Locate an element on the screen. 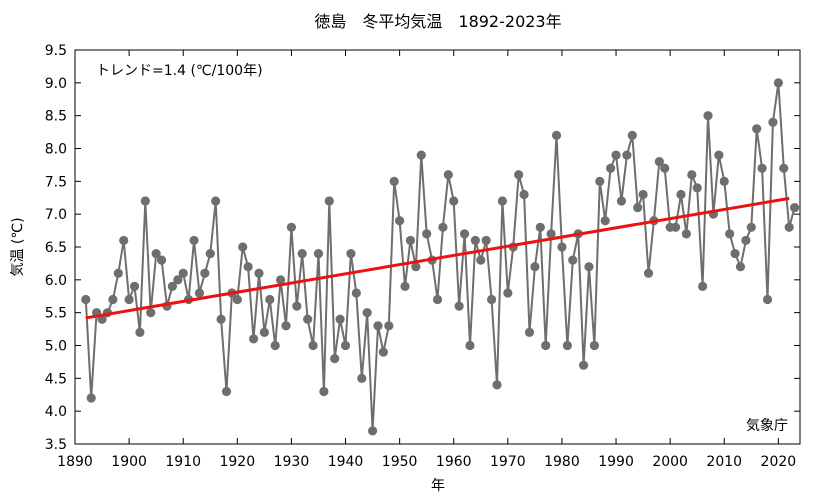 The image size is (833, 502). chart-title: 徳島 冬平均気温 1892-2023年 is located at coordinates (437, 21).